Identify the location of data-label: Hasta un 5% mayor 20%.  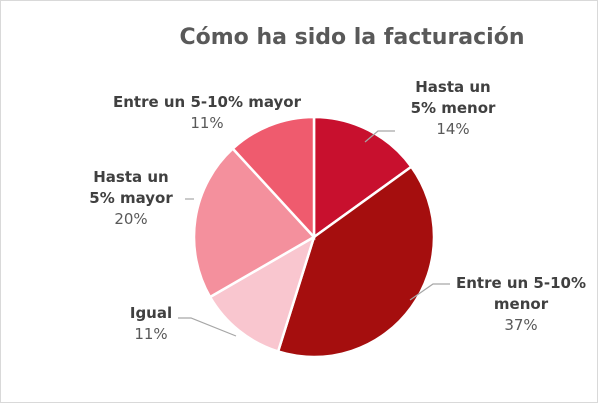
(131, 198).